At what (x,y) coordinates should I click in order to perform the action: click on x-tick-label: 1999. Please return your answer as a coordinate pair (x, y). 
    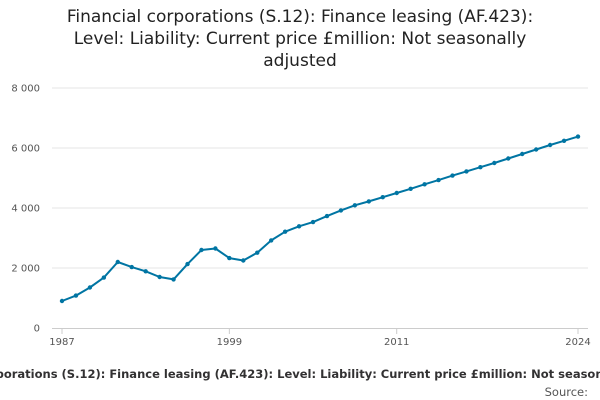
    Looking at the image, I should click on (229, 342).